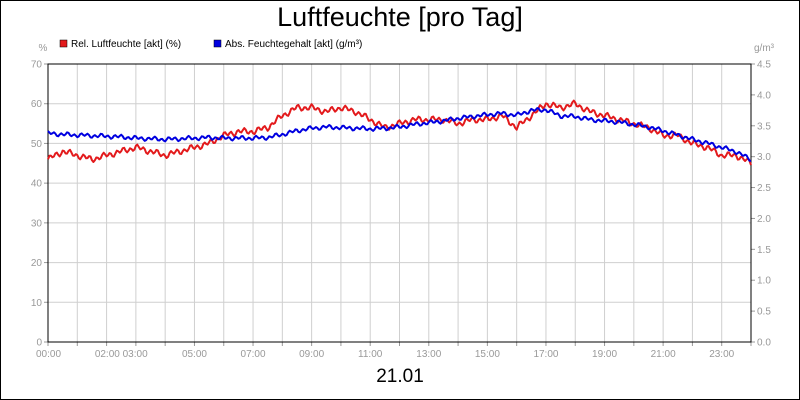  What do you see at coordinates (37, 223) in the screenshot?
I see `y-left-tick-label: 30` at bounding box center [37, 223].